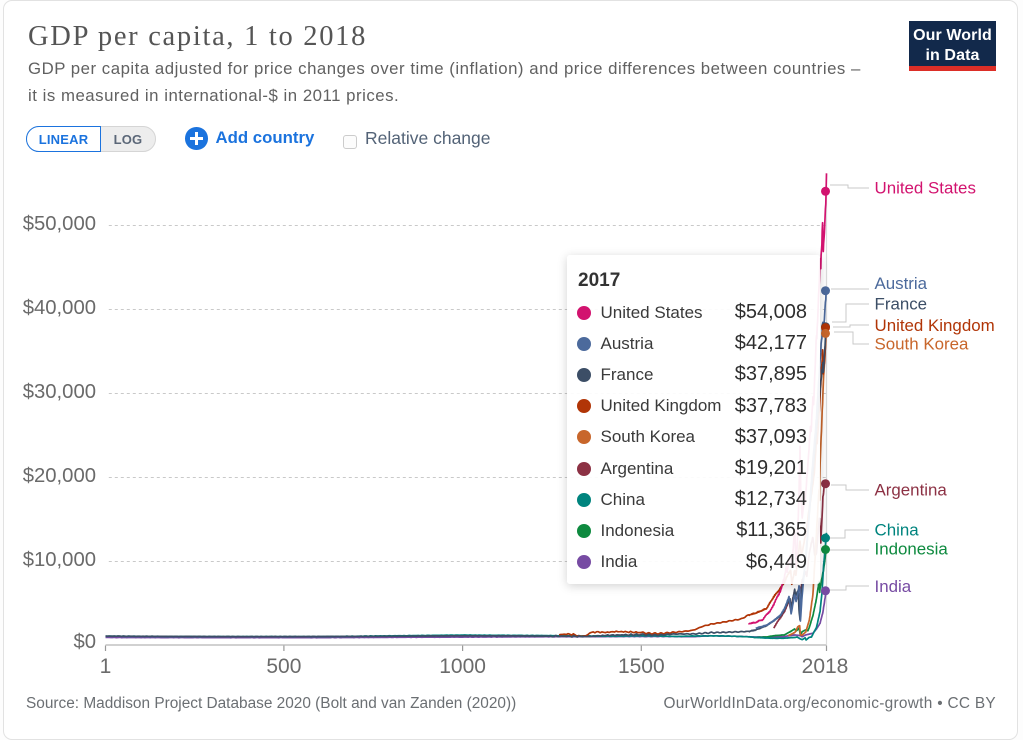  What do you see at coordinates (911, 489) in the screenshot?
I see `svg-text: Argentina` at bounding box center [911, 489].